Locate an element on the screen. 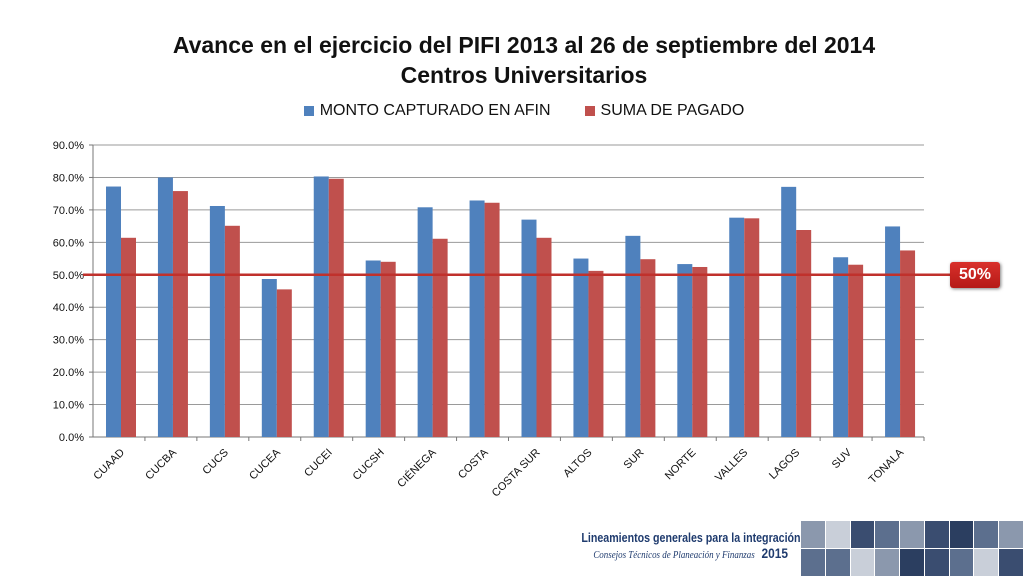 Image resolution: width=1024 pixels, height=576 pixels. y-tick-label: 70.0% is located at coordinates (68, 211).